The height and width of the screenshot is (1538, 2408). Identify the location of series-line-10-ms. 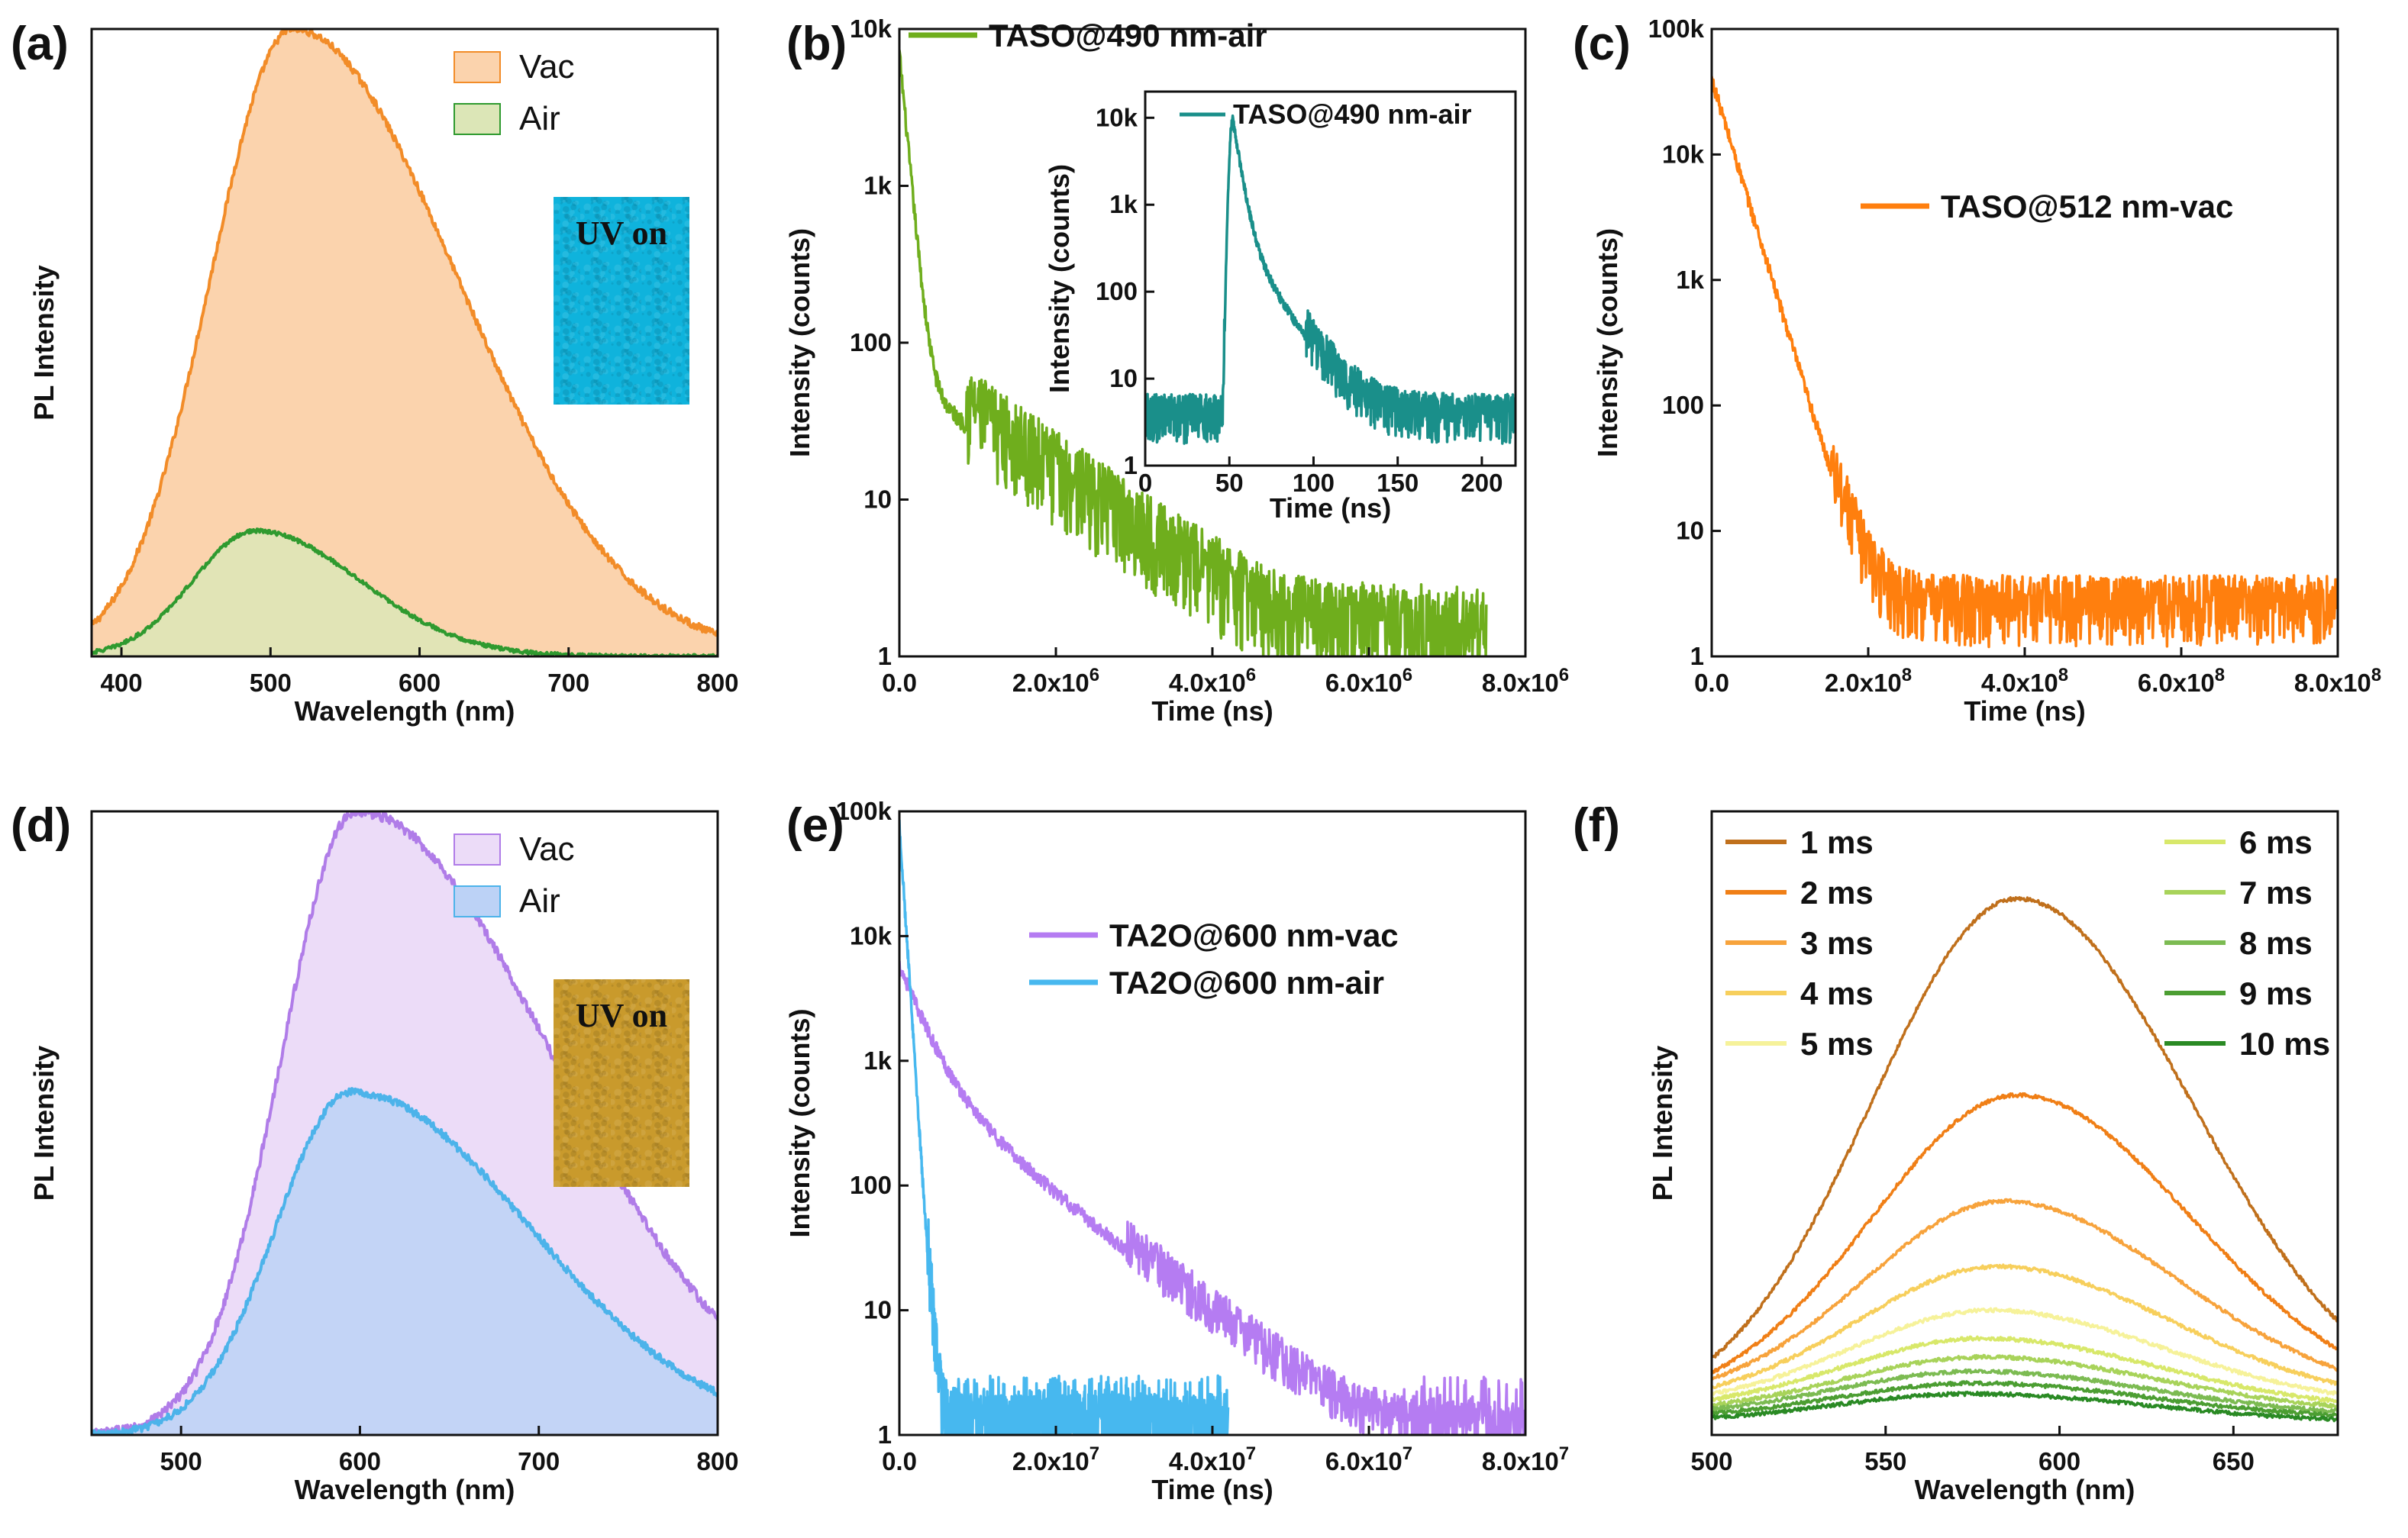
(2025, 1407).